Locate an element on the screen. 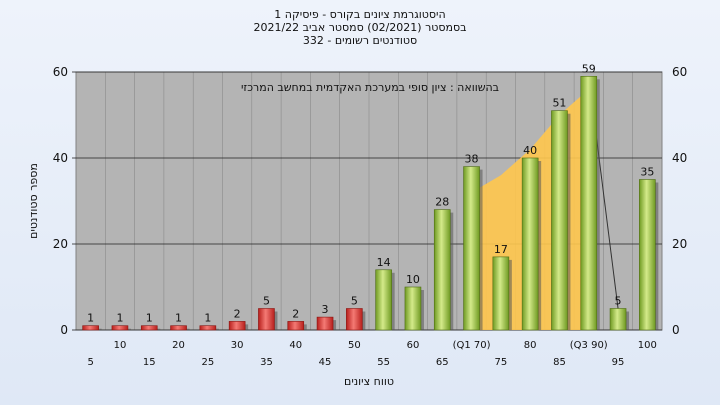 The width and height of the screenshot is (720, 405). x-category-label: 80 is located at coordinates (530, 345).